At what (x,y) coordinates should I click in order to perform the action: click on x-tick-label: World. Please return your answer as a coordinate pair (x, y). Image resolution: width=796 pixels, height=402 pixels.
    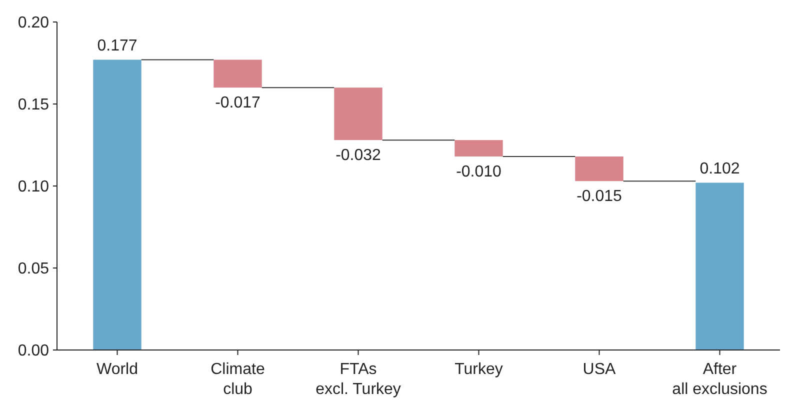
    Looking at the image, I should click on (117, 369).